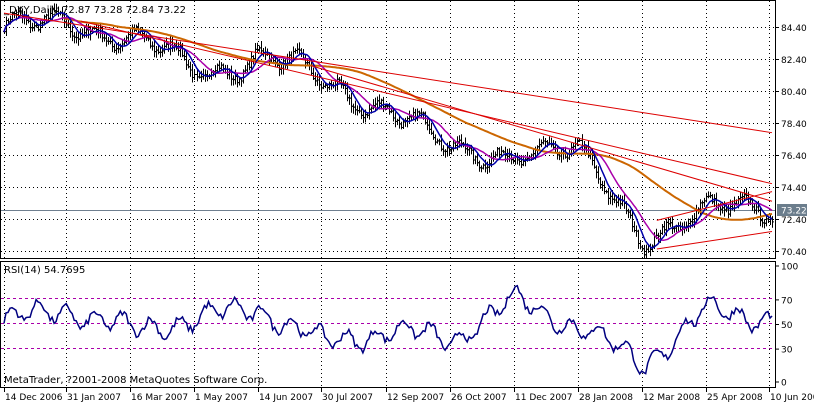 This screenshot has width=814, height=404. Describe the element at coordinates (671, 398) in the screenshot. I see `time-label: 12 Mar 2008` at that location.